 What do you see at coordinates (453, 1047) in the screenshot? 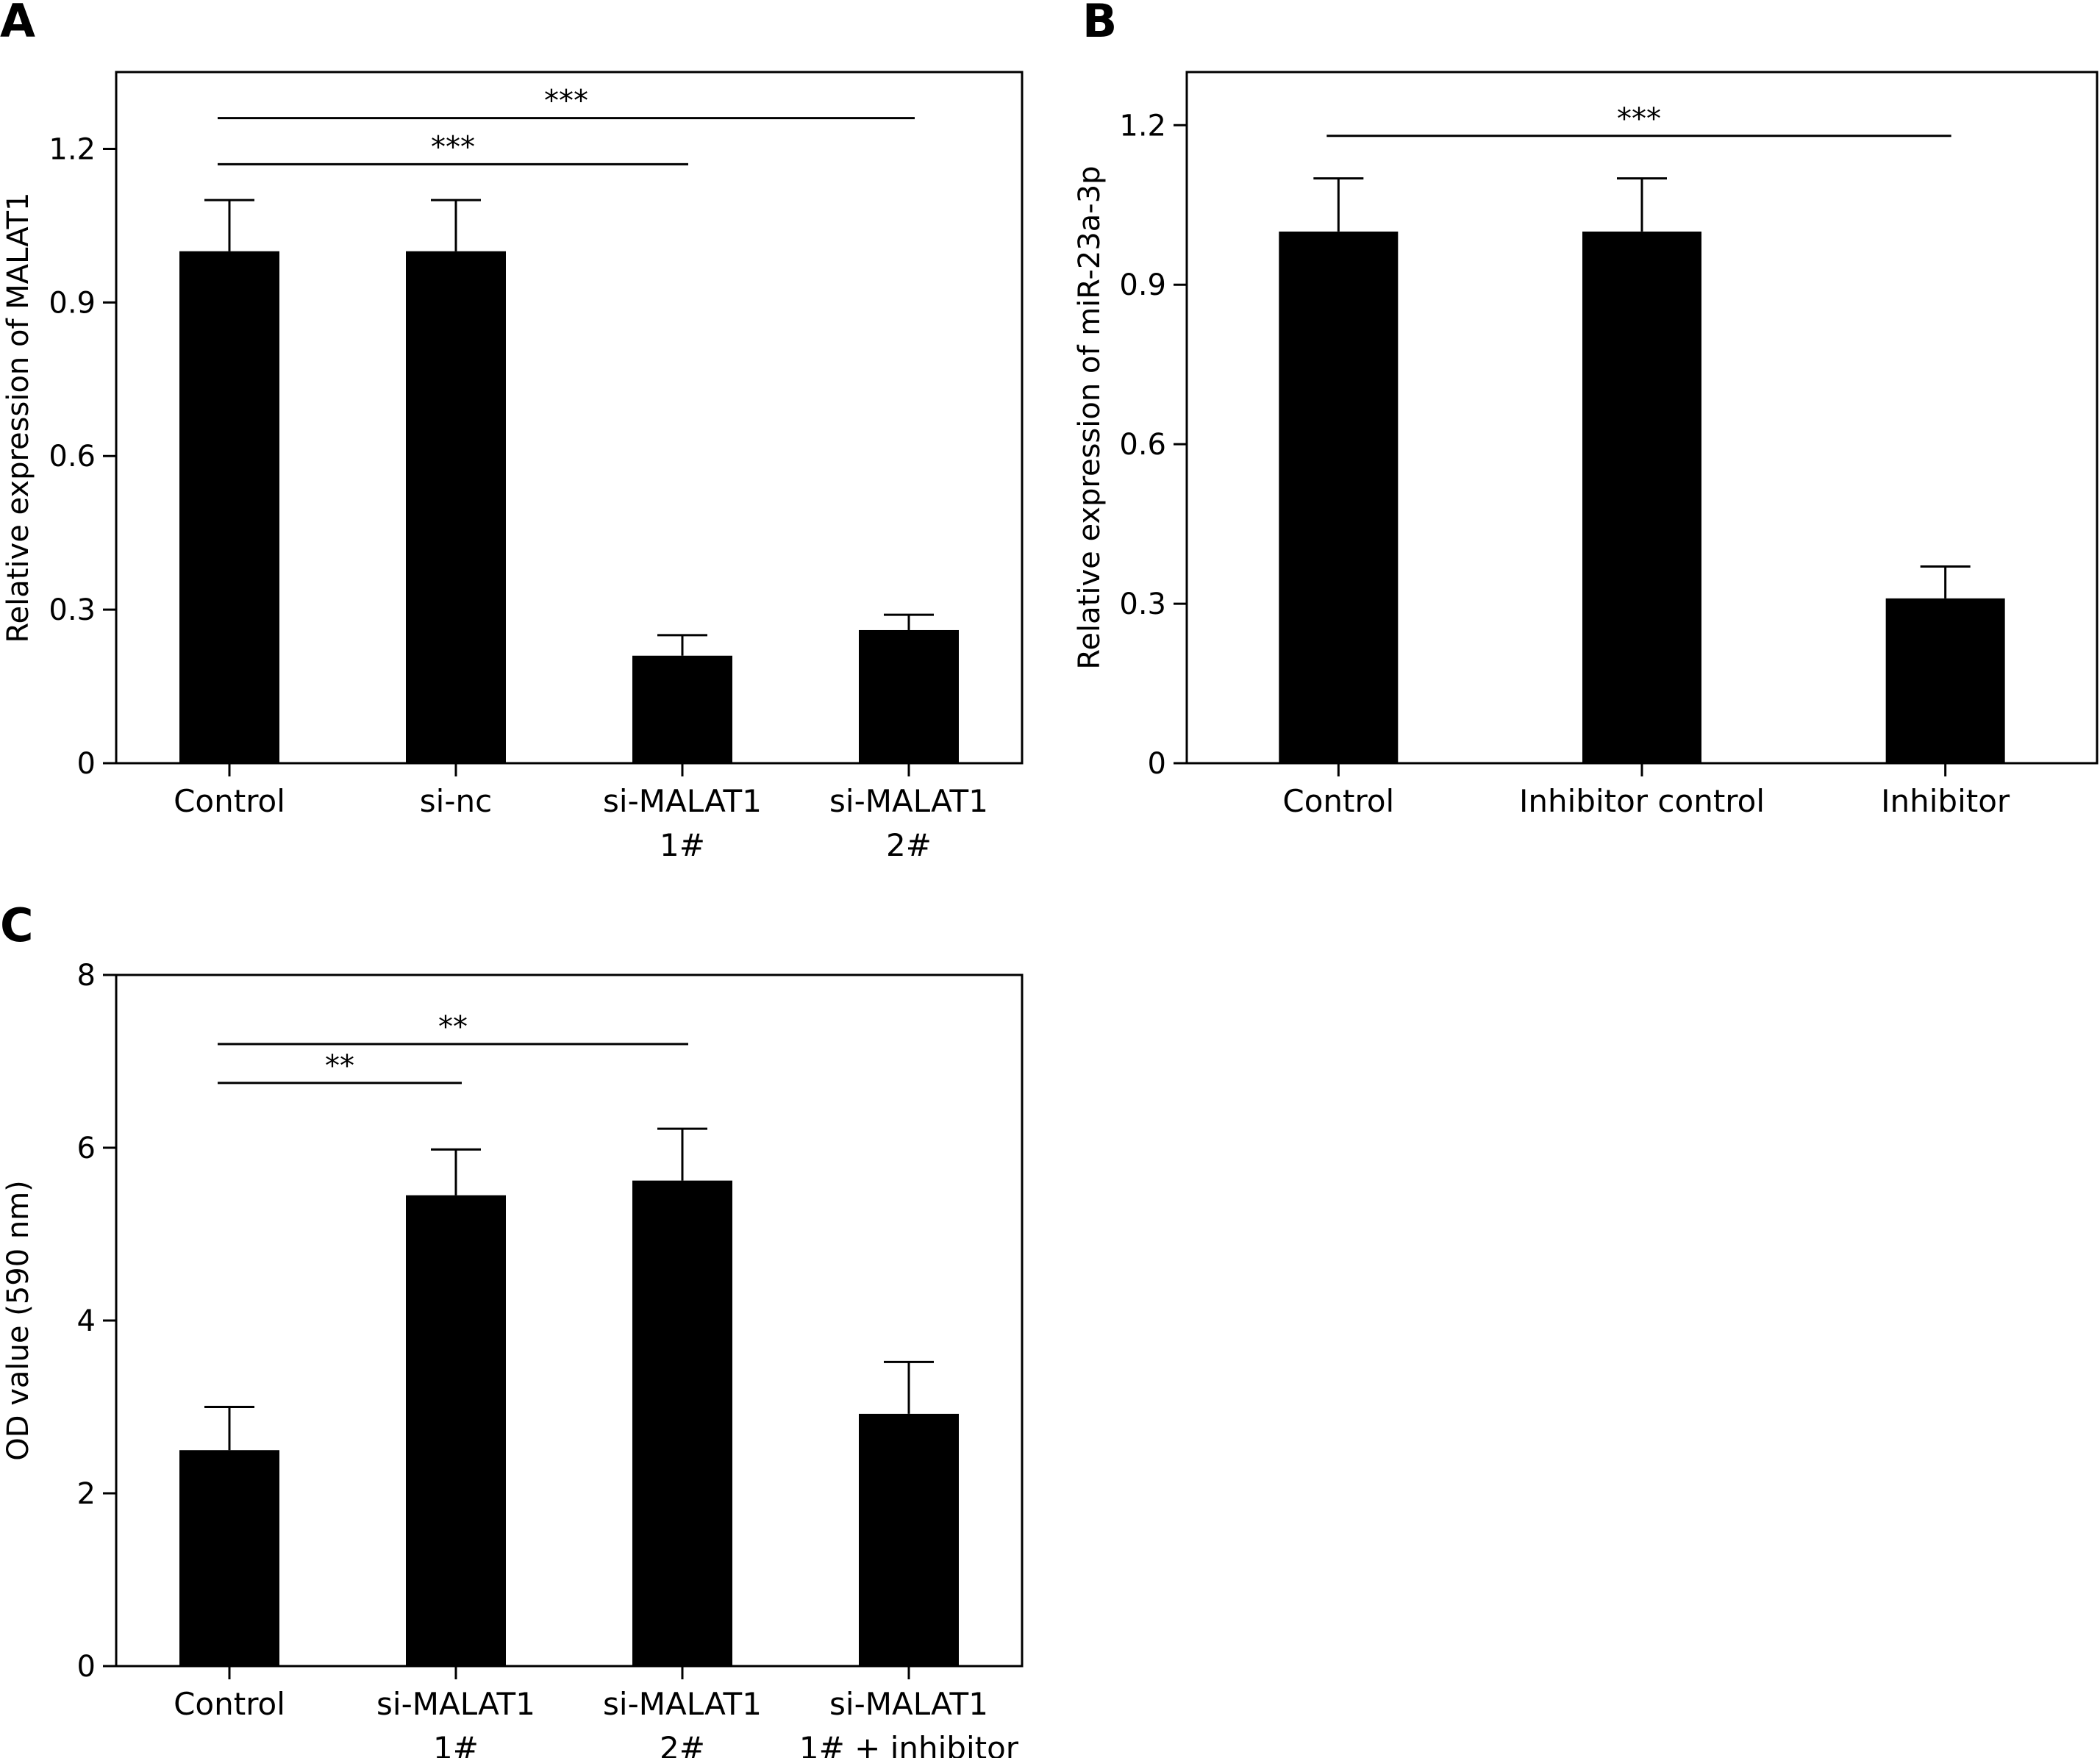
I see `significance-brackets: ** **` at bounding box center [453, 1047].